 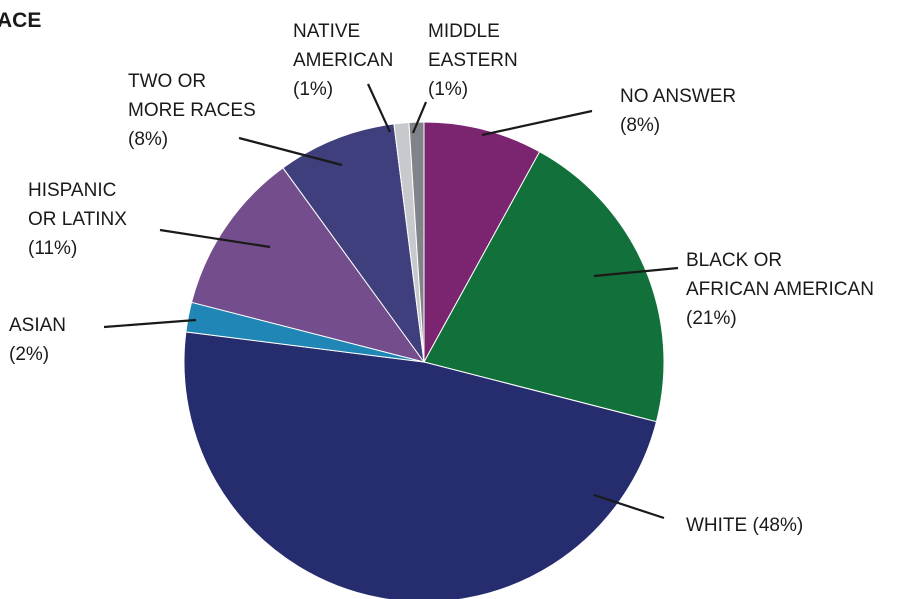 I want to click on slice-label: OR LATINX, so click(x=77, y=219).